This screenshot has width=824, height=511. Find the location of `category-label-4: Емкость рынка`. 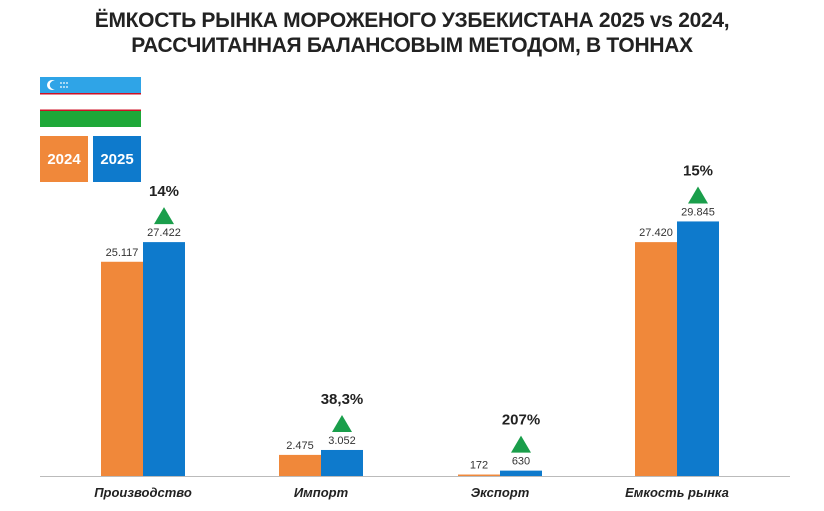

category-label-4: Емкость рынка is located at coordinates (677, 492).